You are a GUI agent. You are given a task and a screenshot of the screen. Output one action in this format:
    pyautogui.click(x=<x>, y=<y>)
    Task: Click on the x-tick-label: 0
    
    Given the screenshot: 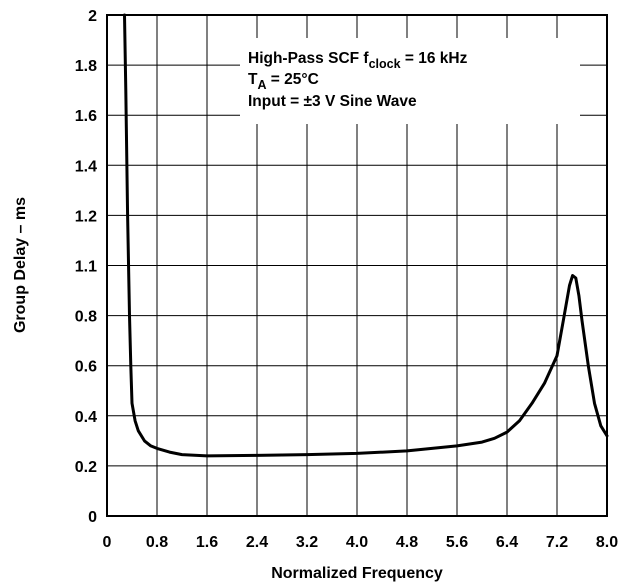 What is the action you would take?
    pyautogui.click(x=107, y=542)
    